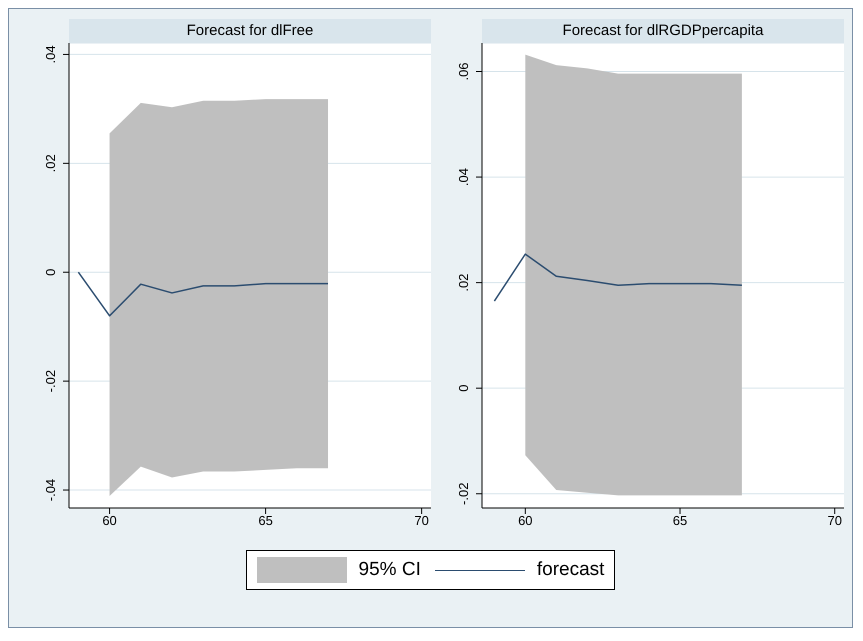 The height and width of the screenshot is (641, 863). Describe the element at coordinates (389, 570) in the screenshot. I see `text: 95% CI` at that location.